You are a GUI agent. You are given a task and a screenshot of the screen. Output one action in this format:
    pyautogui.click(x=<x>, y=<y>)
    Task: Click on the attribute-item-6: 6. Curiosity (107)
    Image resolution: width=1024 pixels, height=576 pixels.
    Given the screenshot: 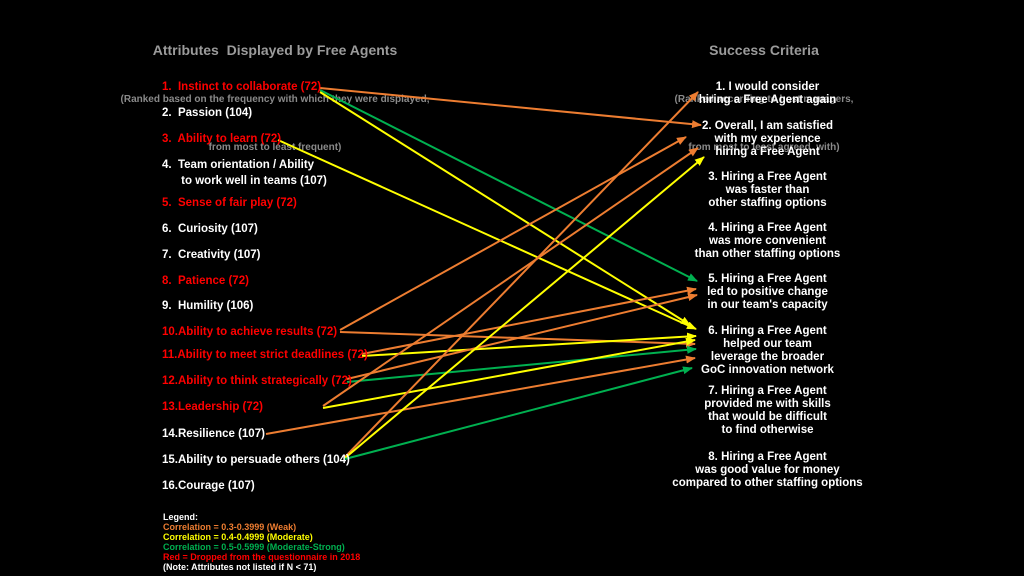 What is the action you would take?
    pyautogui.click(x=210, y=229)
    